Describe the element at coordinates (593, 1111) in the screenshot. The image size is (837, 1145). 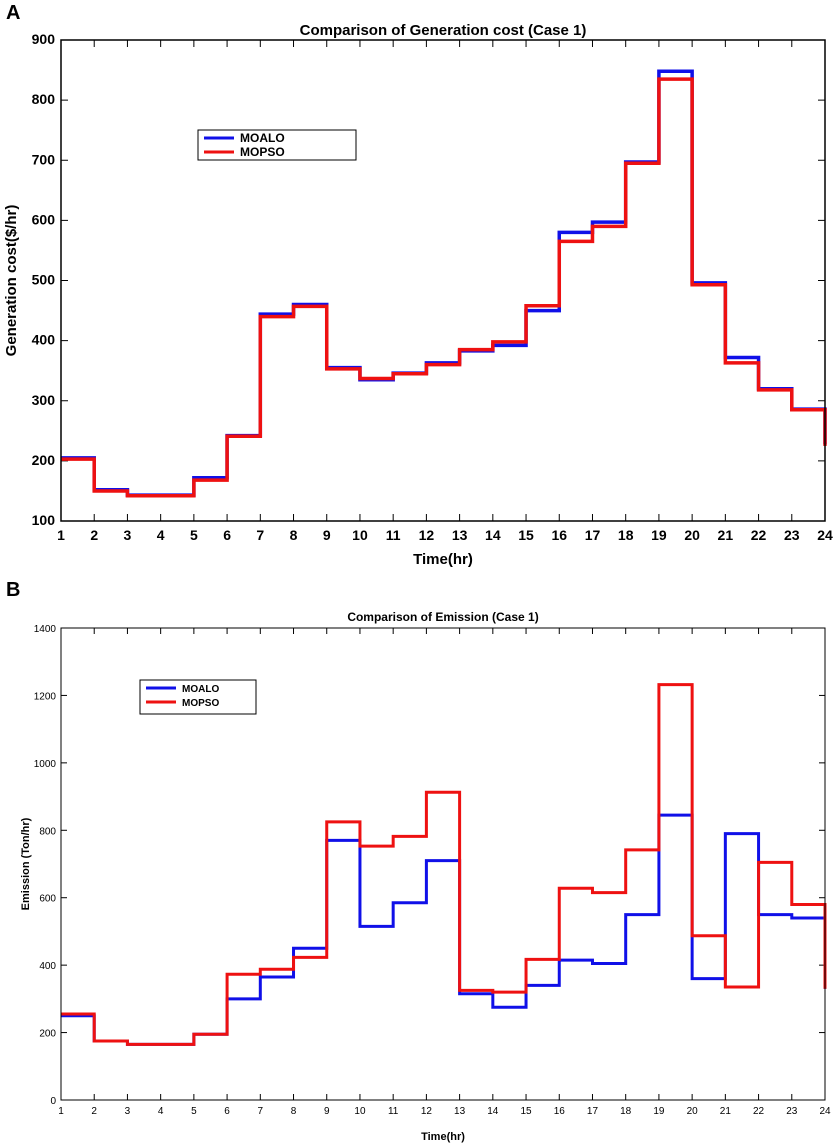
I see `b-x-tick-label: 17` at that location.